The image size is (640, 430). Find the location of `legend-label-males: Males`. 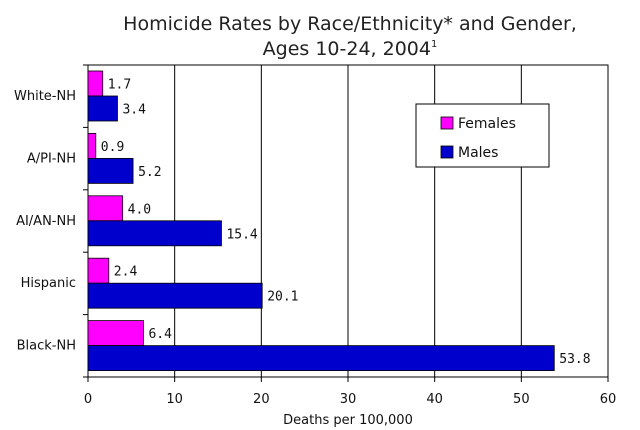

legend-label-males: Males is located at coordinates (478, 153).